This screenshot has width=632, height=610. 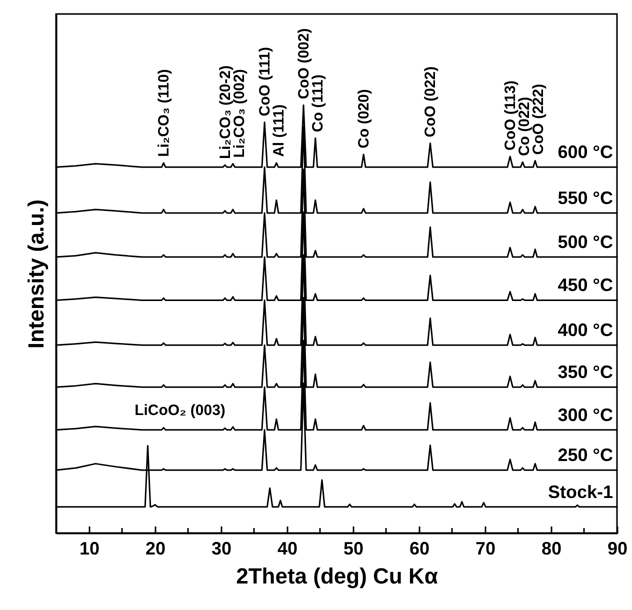 I want to click on series-label: 450 °C, so click(x=585, y=285).